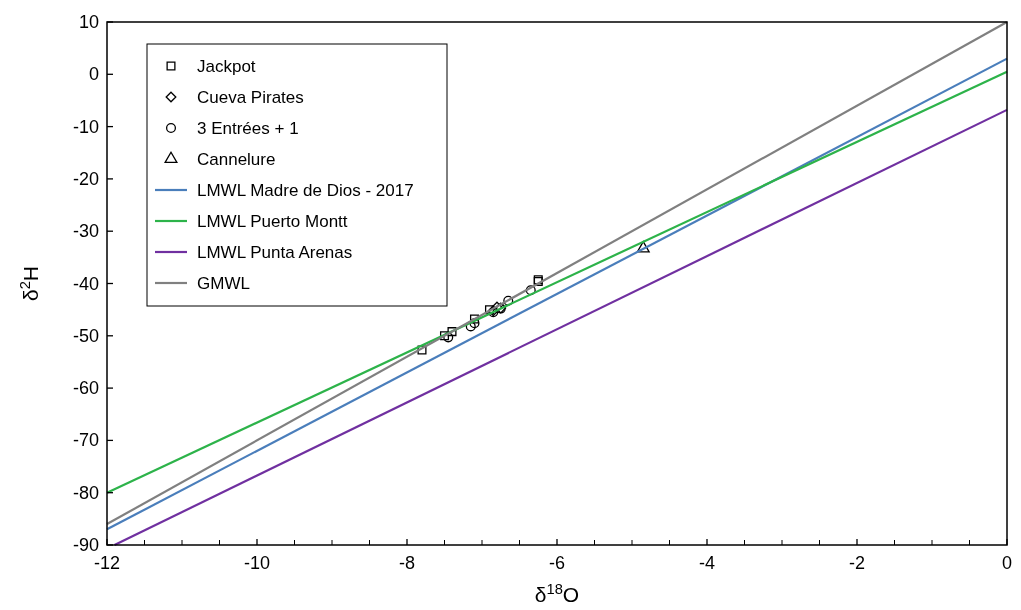 Image resolution: width=1021 pixels, height=610 pixels. Describe the element at coordinates (226, 66) in the screenshot. I see `legend-label: Jackpot` at that location.